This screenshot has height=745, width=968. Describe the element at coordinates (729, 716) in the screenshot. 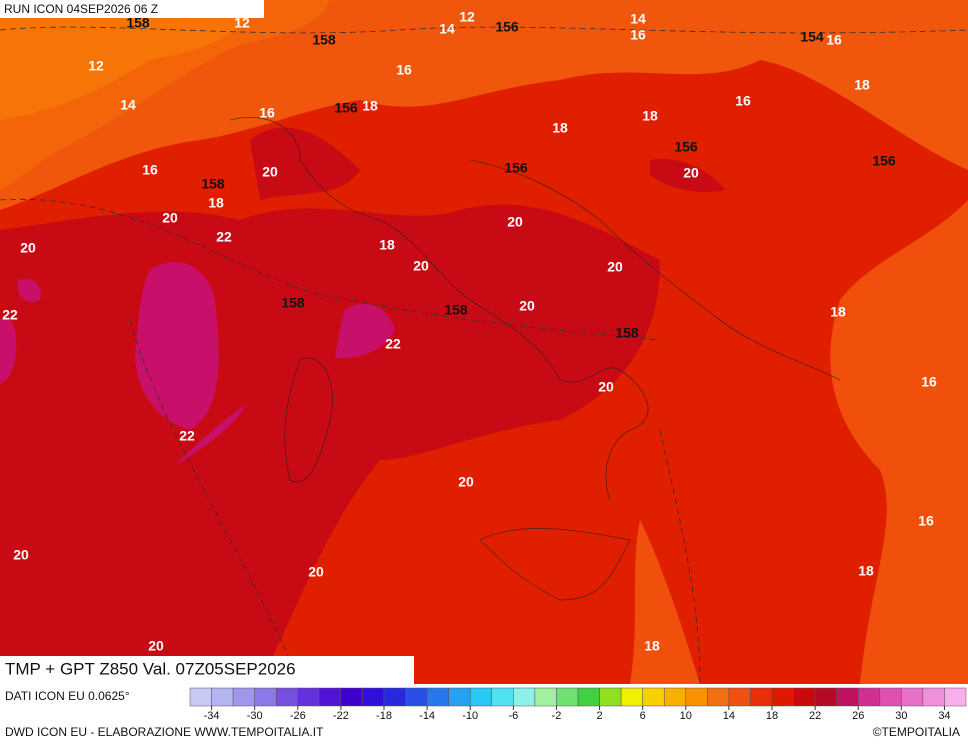

I see `legend-tick-label: 14` at that location.